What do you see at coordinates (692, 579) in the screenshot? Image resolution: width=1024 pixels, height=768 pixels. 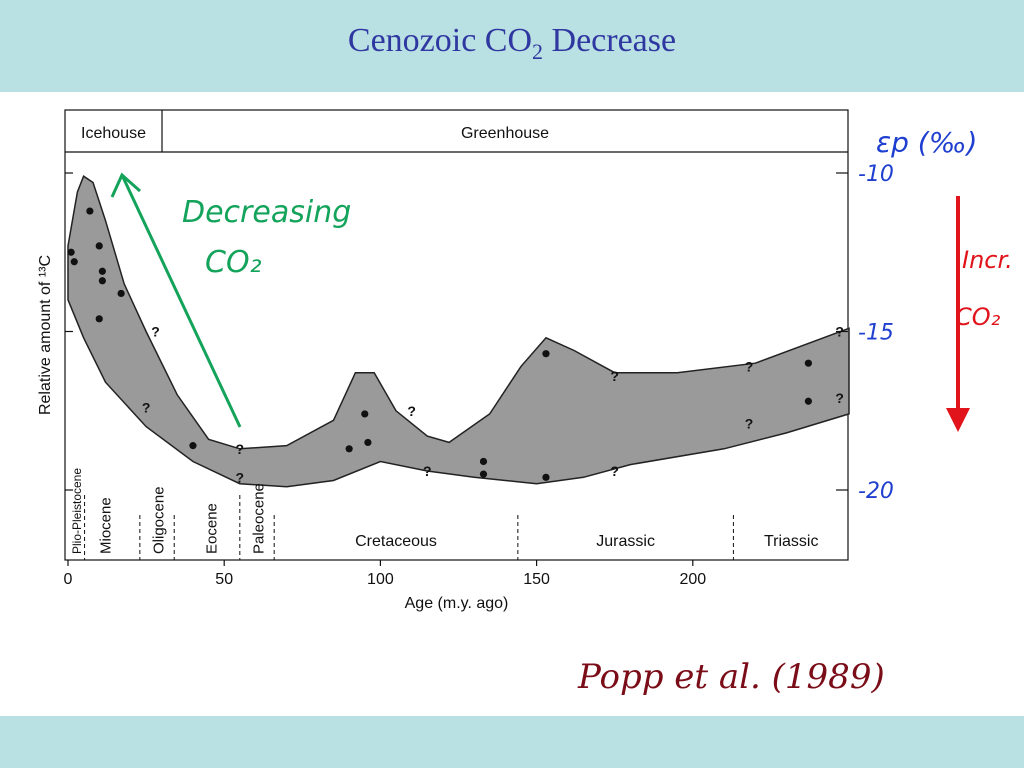 I see `x-tick-label: 200` at bounding box center [692, 579].